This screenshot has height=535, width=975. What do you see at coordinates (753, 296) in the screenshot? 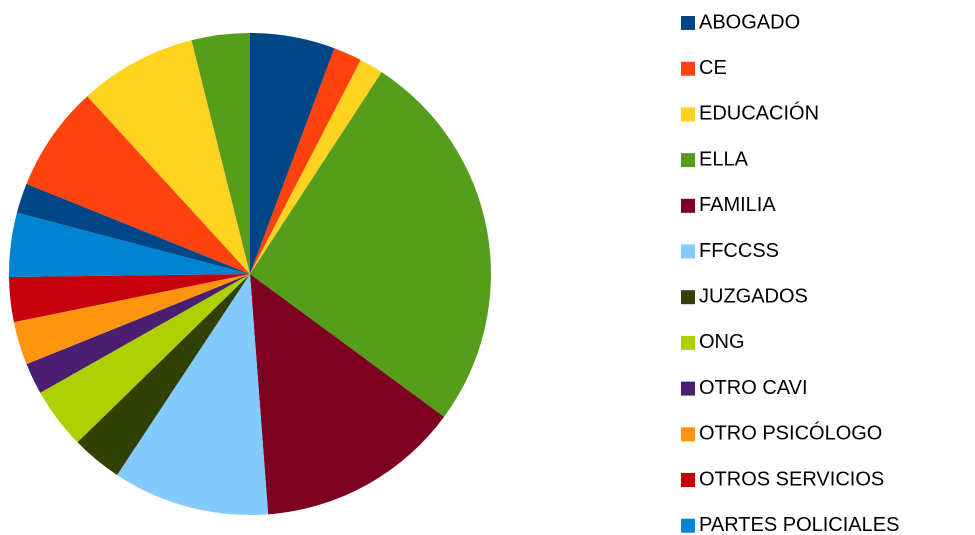
I see `legend-label: JUZGADOS` at bounding box center [753, 296].